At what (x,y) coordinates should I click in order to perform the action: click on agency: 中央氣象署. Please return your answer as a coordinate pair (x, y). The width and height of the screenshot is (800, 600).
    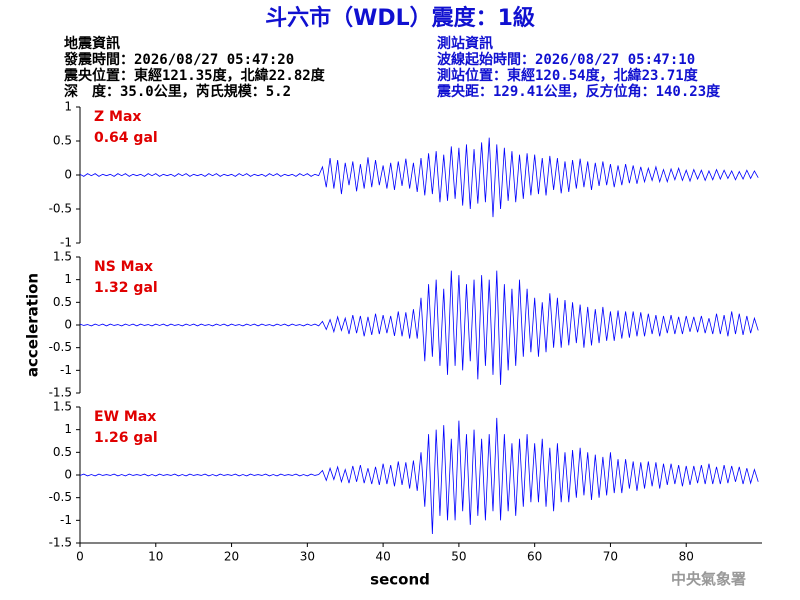
    Looking at the image, I should click on (708, 579).